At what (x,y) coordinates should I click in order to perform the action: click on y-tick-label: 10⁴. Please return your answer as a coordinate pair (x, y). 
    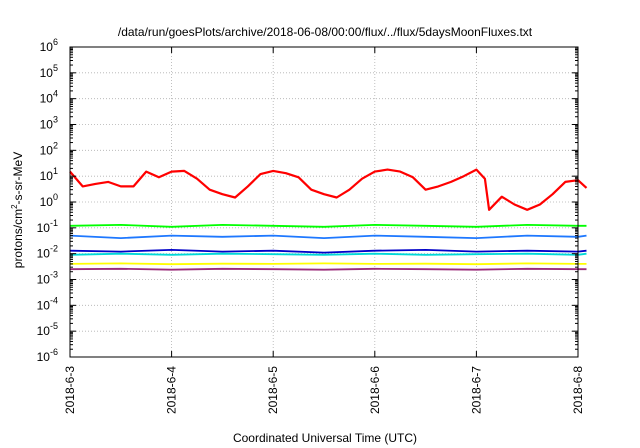
    Looking at the image, I should click on (49, 97).